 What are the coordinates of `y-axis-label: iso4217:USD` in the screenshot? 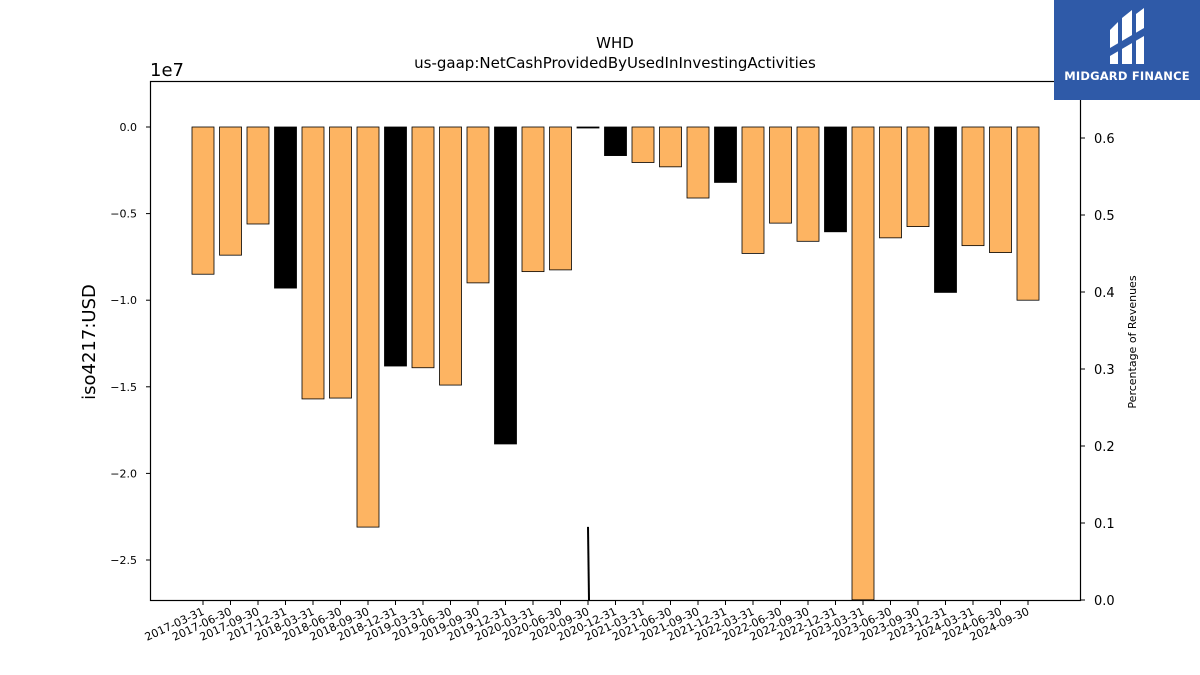 It's located at (89, 342).